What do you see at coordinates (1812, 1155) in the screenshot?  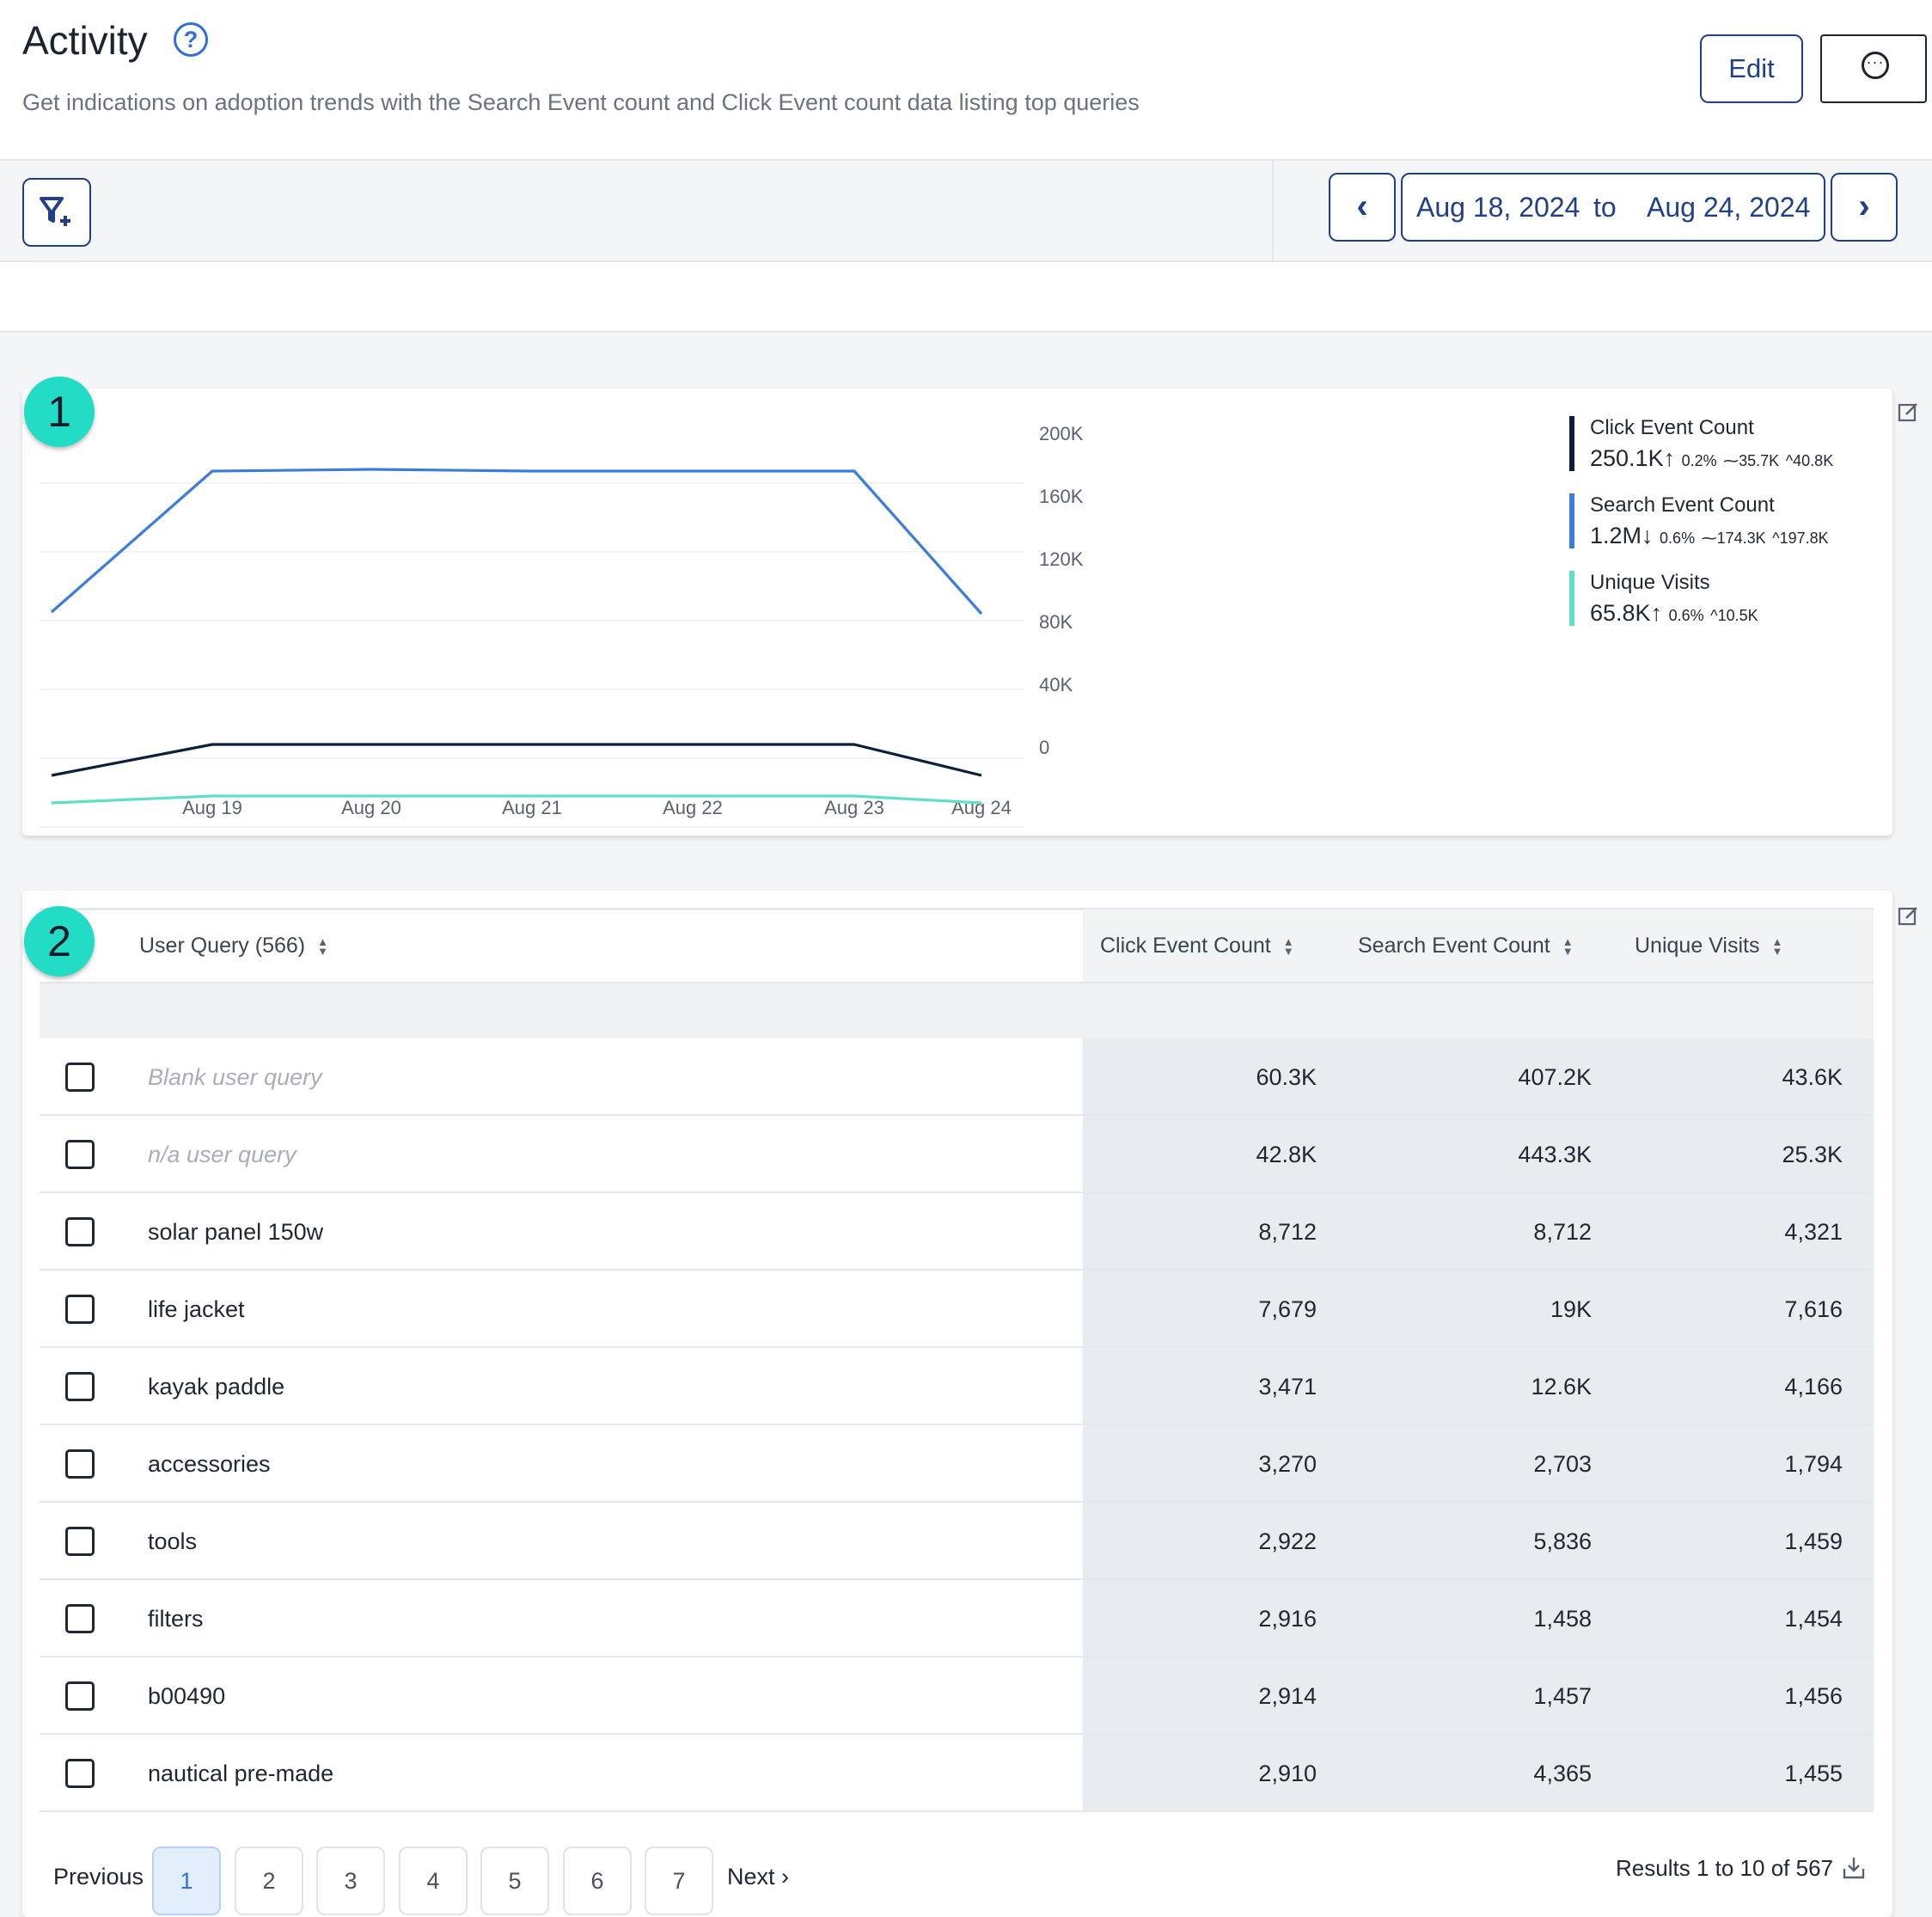 I see `unique-visits-cell: 25.3K` at bounding box center [1812, 1155].